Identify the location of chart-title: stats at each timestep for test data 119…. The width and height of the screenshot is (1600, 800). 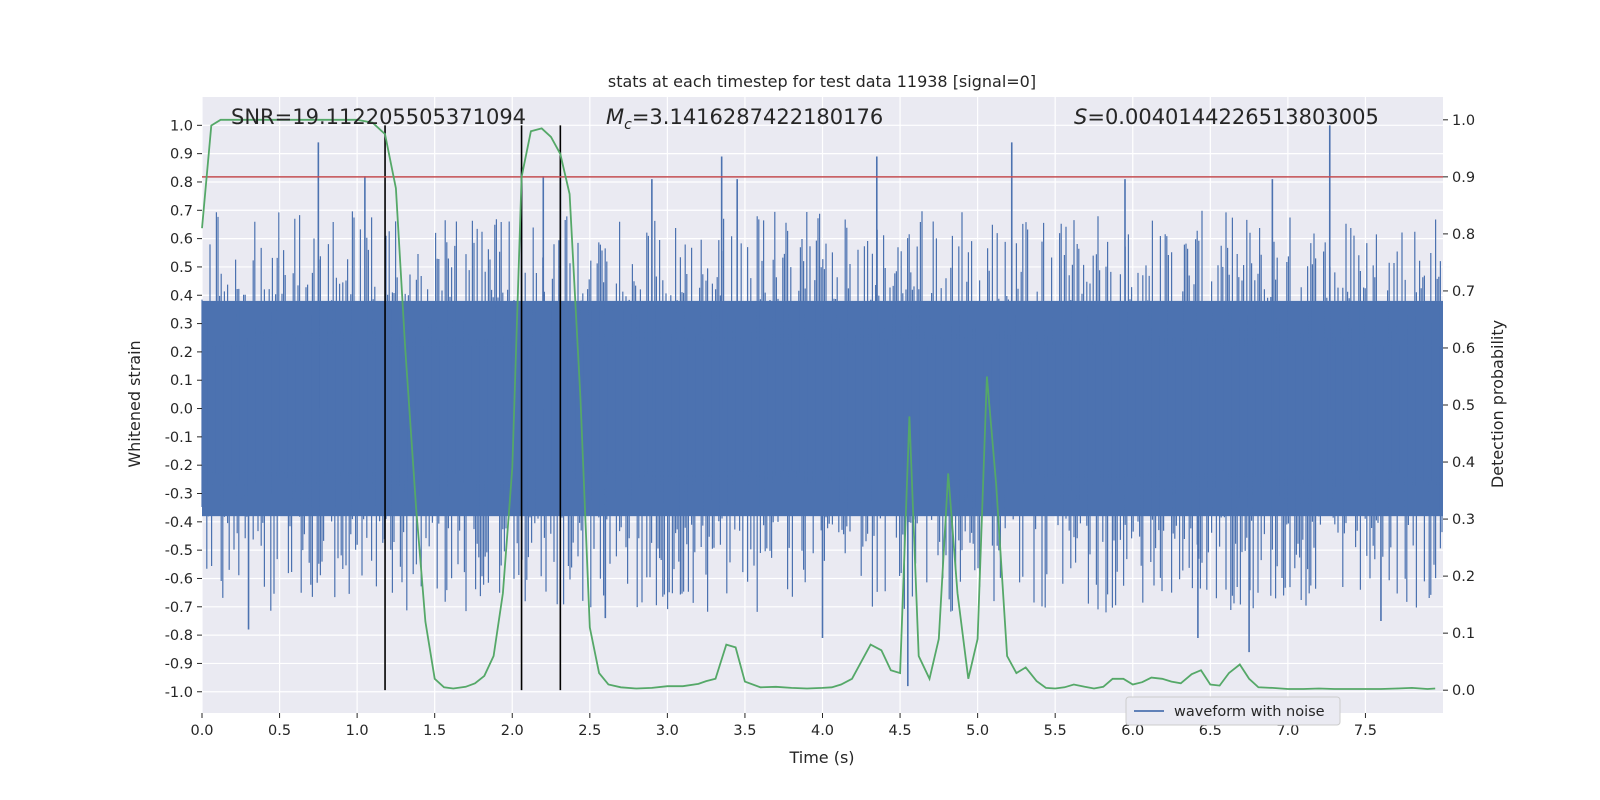
(822, 81).